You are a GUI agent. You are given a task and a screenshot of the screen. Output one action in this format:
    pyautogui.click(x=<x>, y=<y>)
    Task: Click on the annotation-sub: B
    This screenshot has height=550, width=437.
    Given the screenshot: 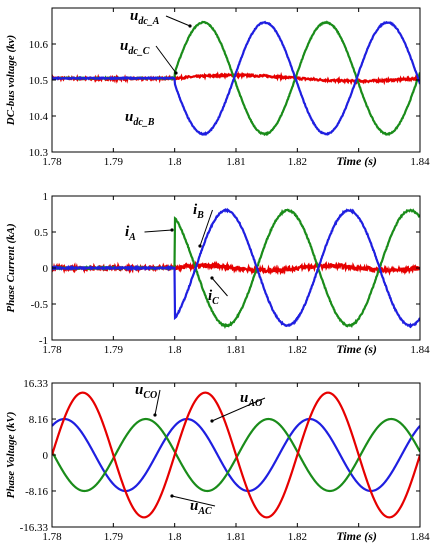 What is the action you would take?
    pyautogui.click(x=200, y=215)
    